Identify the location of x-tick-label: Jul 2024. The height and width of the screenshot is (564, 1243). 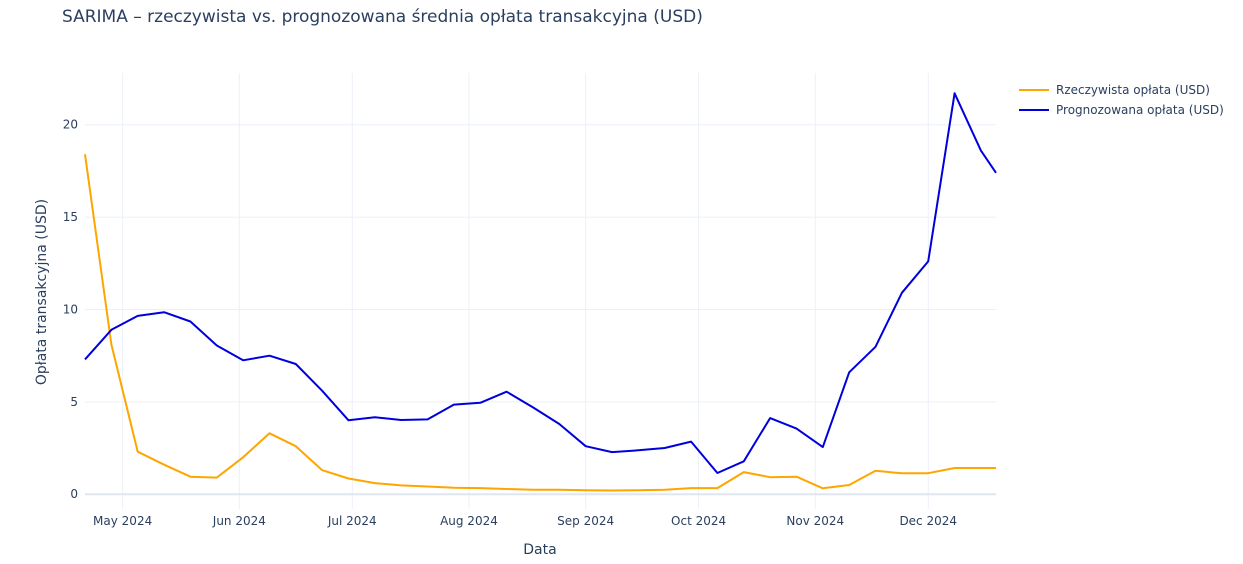
(352, 521).